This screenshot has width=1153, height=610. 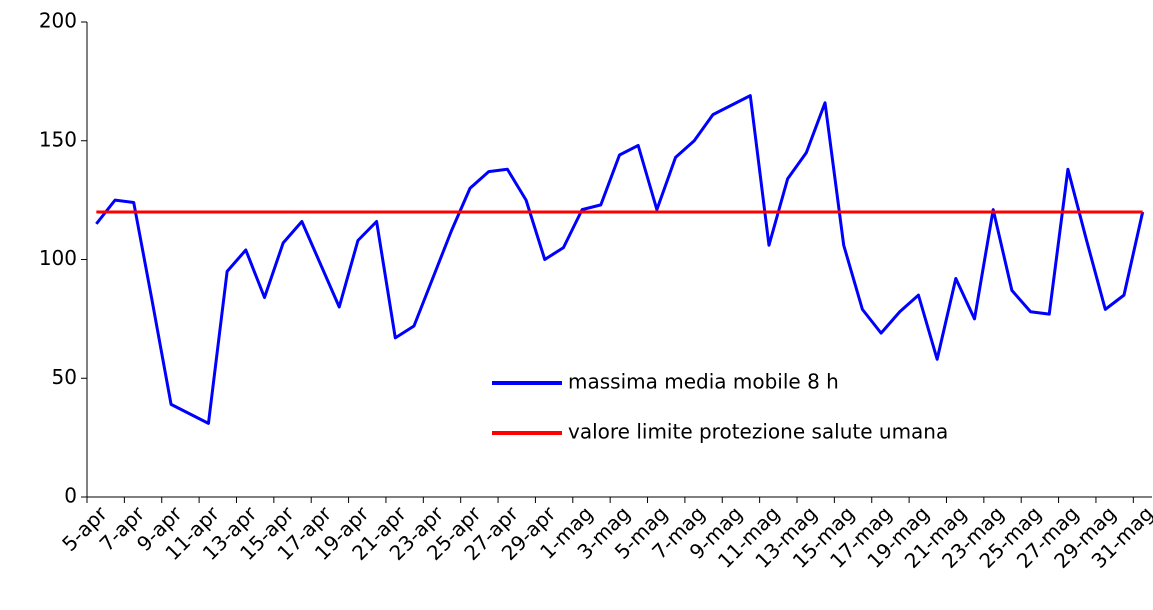 What do you see at coordinates (64, 377) in the screenshot?
I see `y-tick-label: 50` at bounding box center [64, 377].